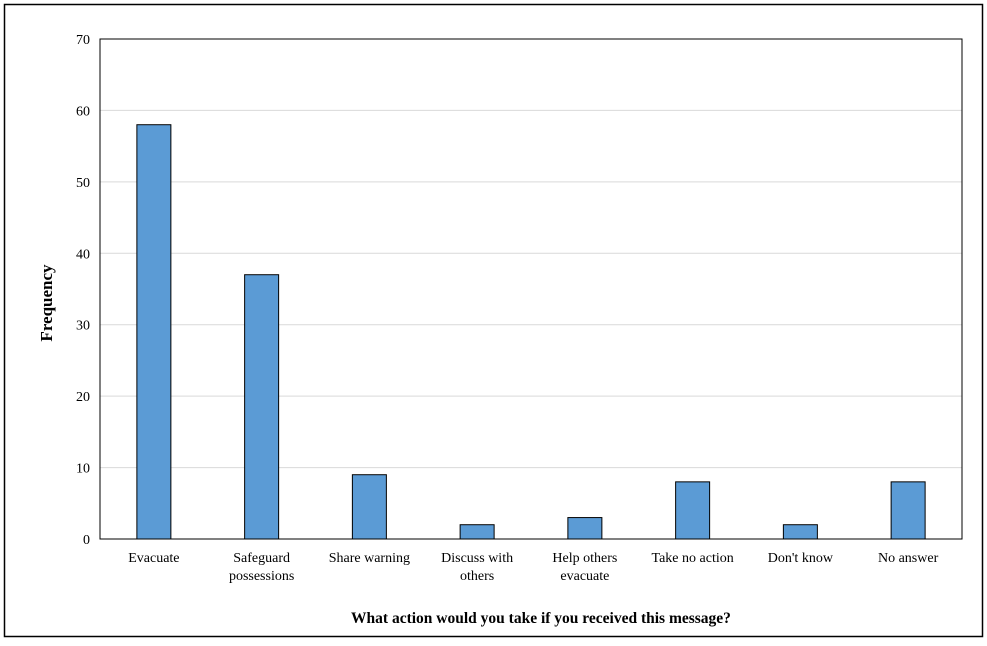  I want to click on x-tick-label: Help others evacuate, so click(584, 567).